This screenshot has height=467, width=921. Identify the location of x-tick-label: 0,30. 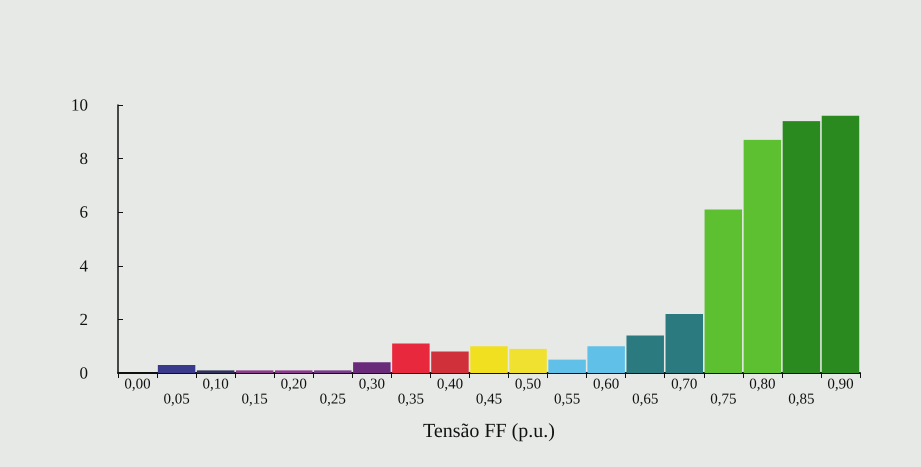
(371, 384).